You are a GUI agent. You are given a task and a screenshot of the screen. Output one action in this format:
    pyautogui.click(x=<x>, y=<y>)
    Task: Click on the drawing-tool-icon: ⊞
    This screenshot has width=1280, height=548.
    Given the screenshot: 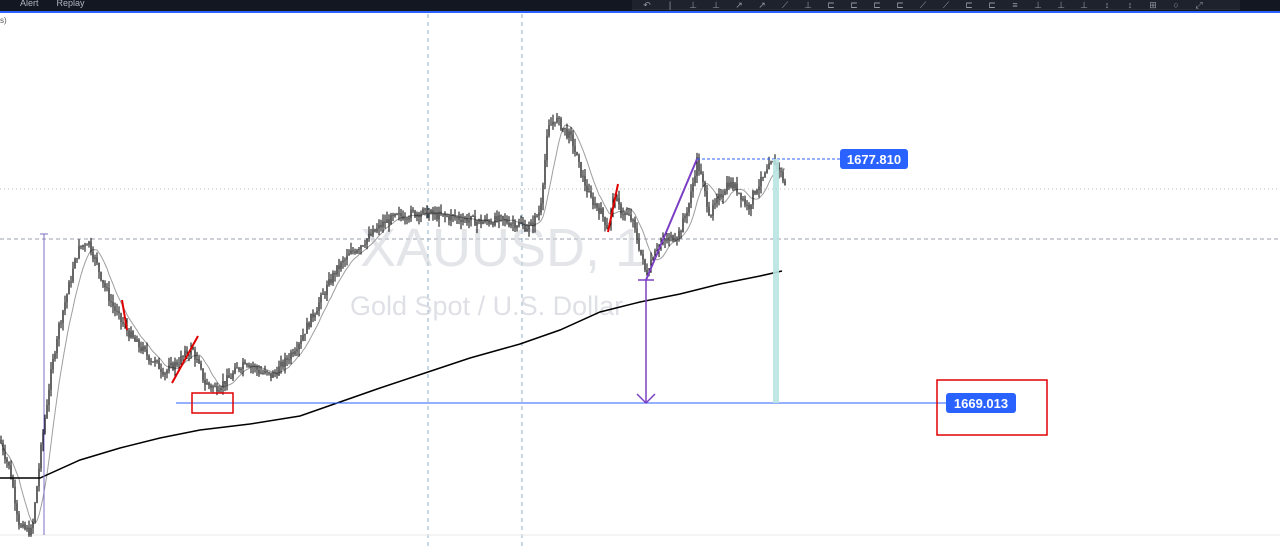 What is the action you would take?
    pyautogui.click(x=1153, y=5)
    